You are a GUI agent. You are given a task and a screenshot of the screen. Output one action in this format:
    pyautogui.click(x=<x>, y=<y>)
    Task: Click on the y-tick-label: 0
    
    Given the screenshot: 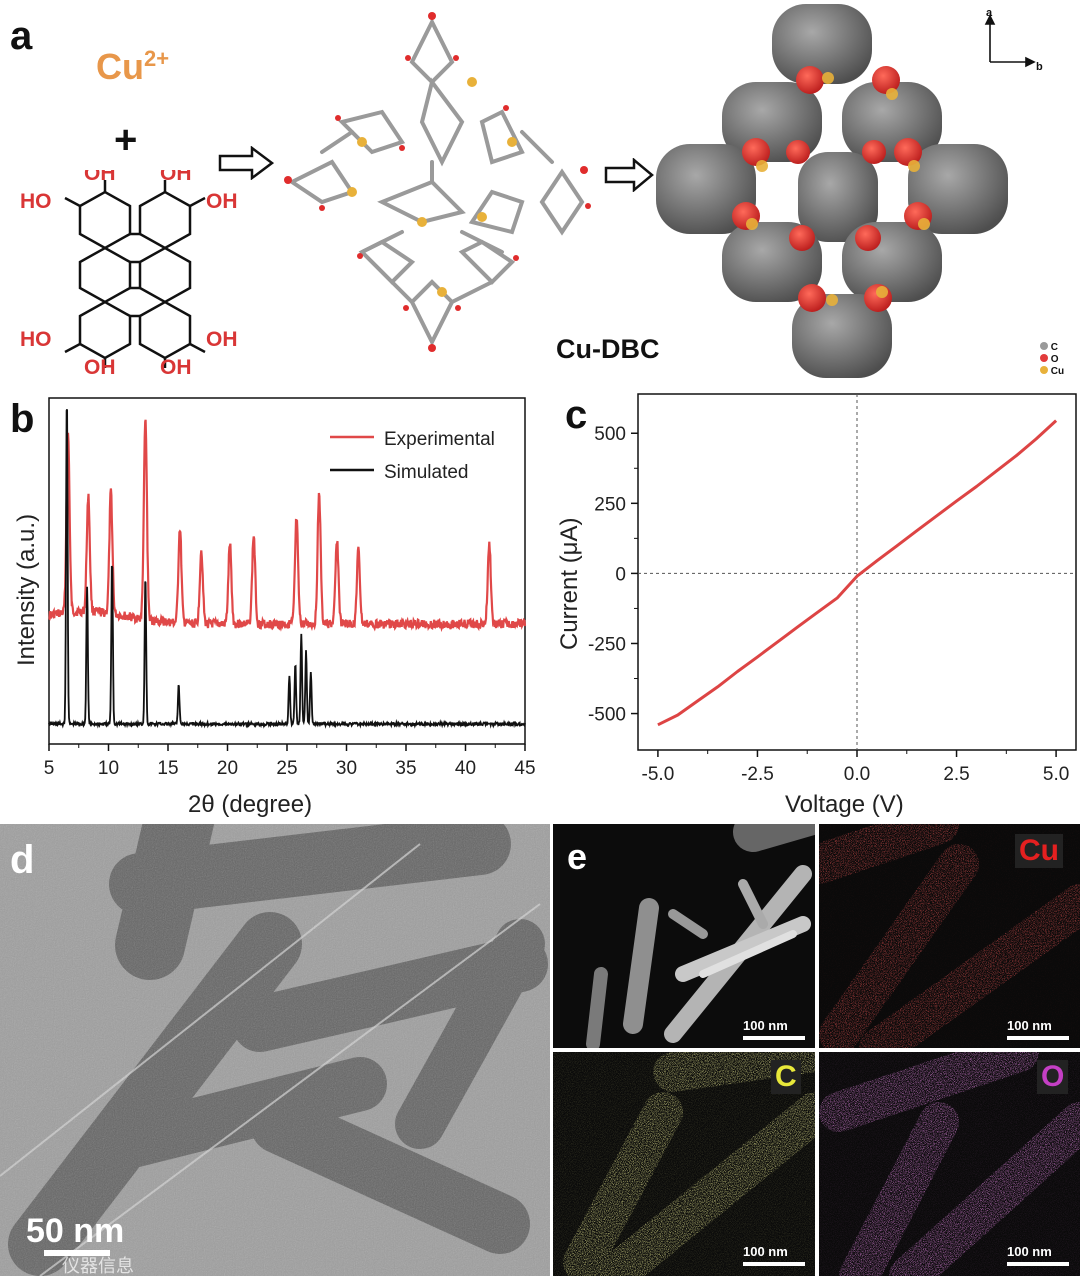 What is the action you would take?
    pyautogui.click(x=620, y=574)
    